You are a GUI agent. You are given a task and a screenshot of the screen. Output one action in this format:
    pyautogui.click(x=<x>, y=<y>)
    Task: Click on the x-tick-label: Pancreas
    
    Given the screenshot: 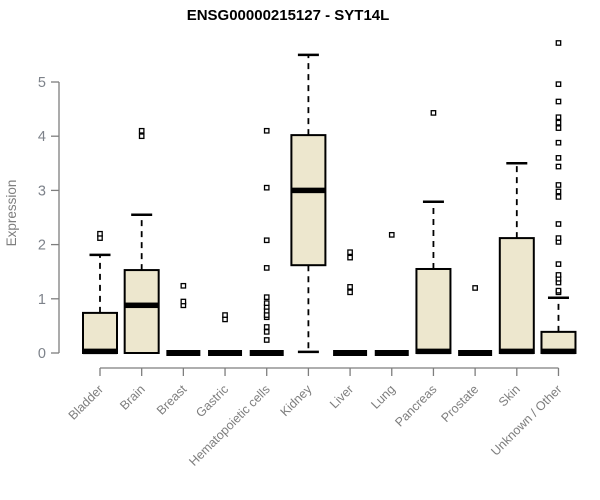 What is the action you would take?
    pyautogui.click(x=415, y=405)
    